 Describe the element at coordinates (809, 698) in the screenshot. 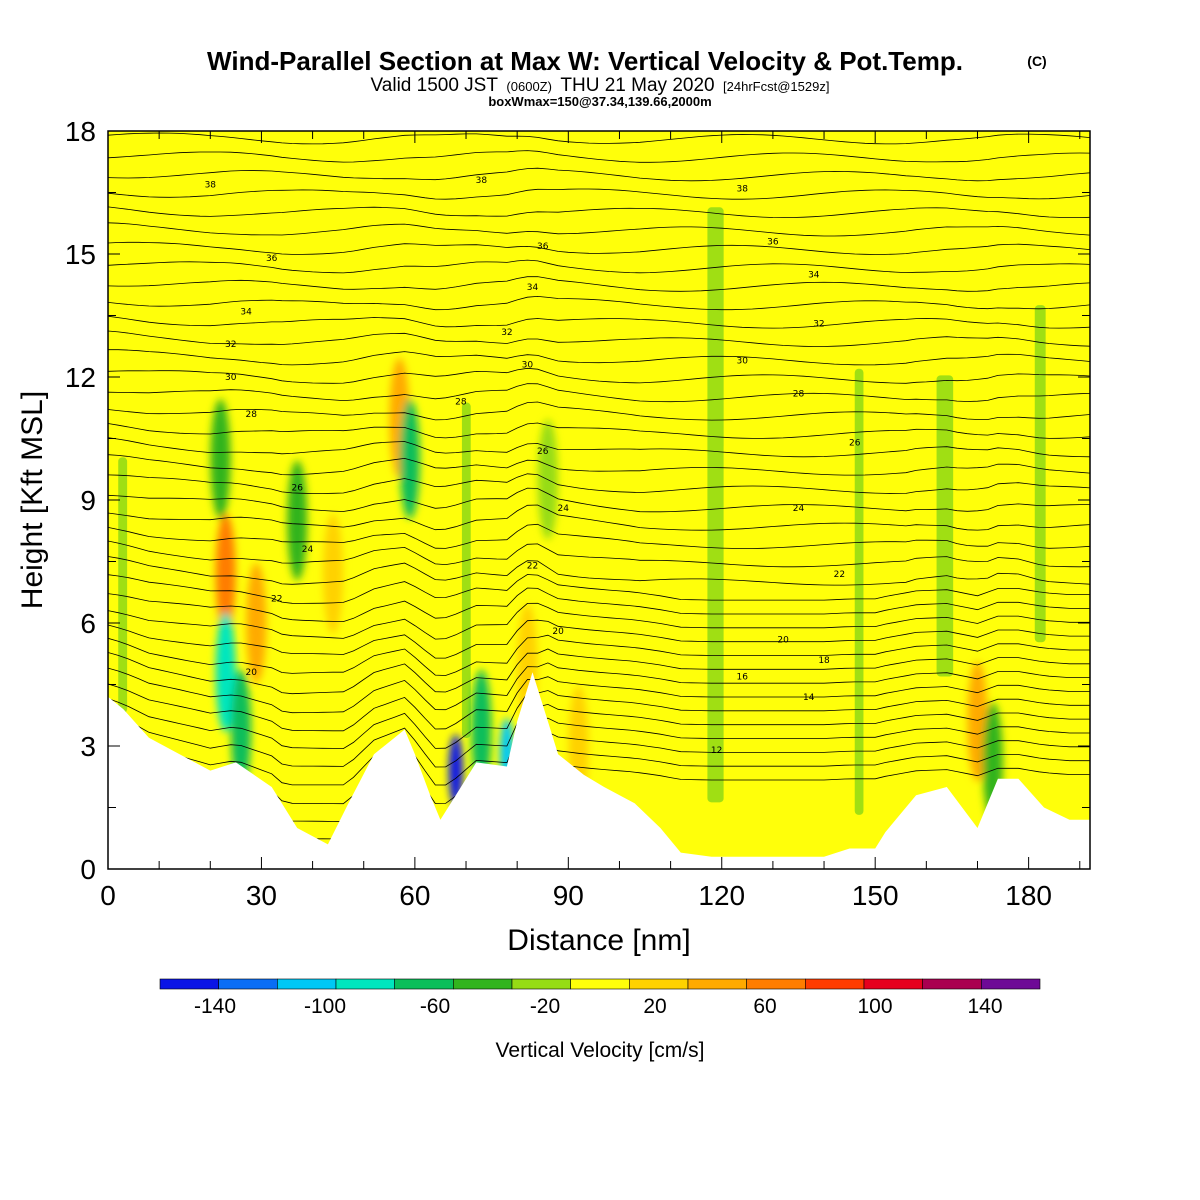

I see `contour-label: 14` at that location.